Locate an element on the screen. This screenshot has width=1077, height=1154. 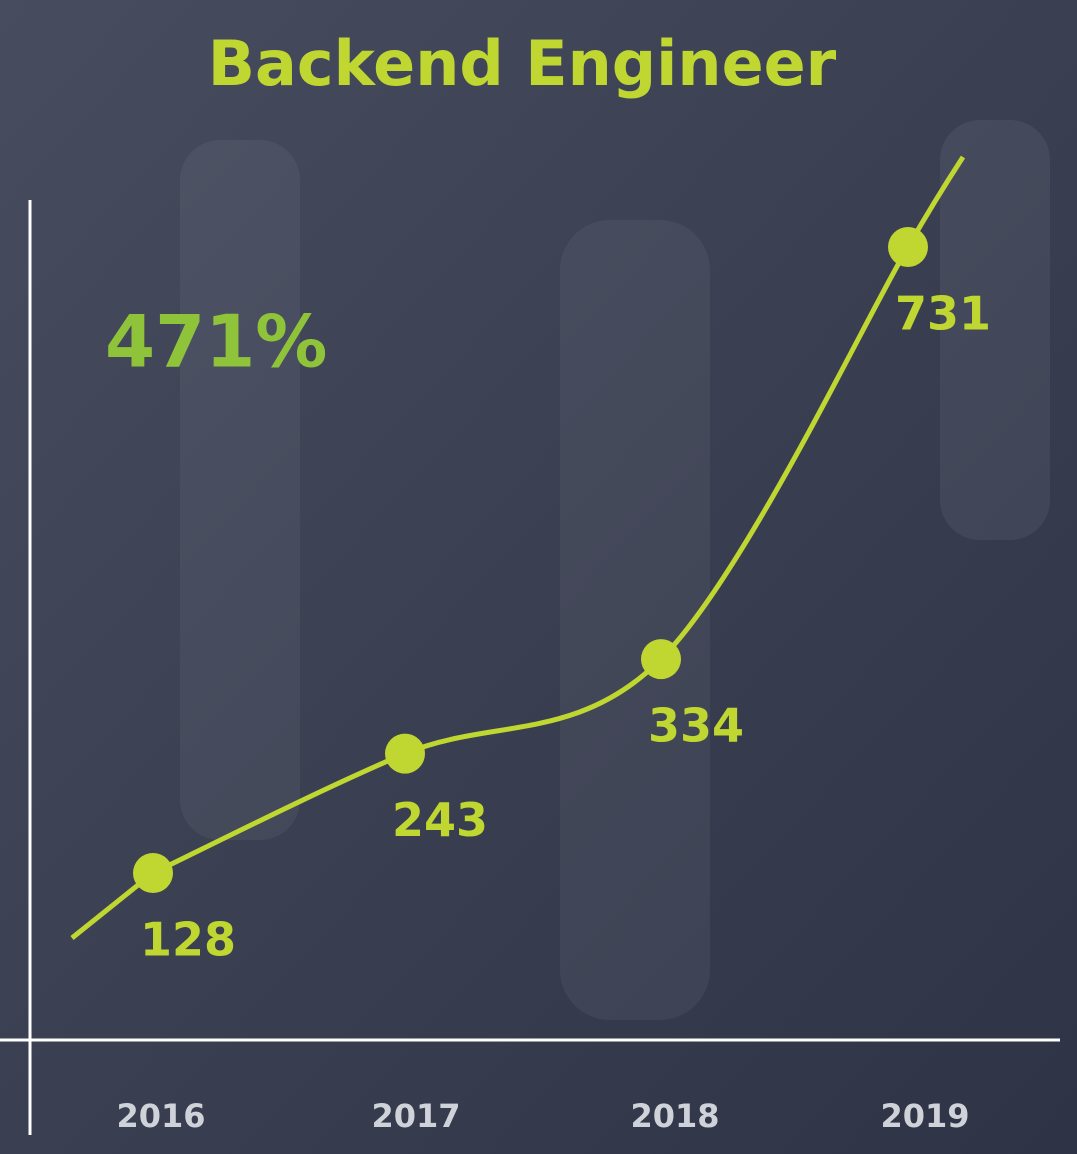
annotation: 471% is located at coordinates (216, 342).